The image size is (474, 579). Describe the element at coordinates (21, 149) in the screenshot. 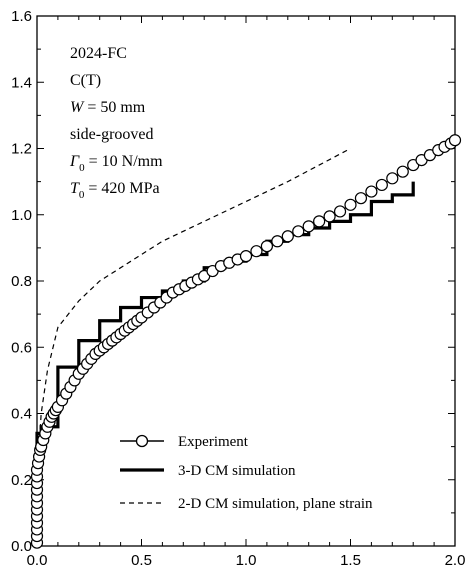

I see `y-tick-label: 1.2` at that location.